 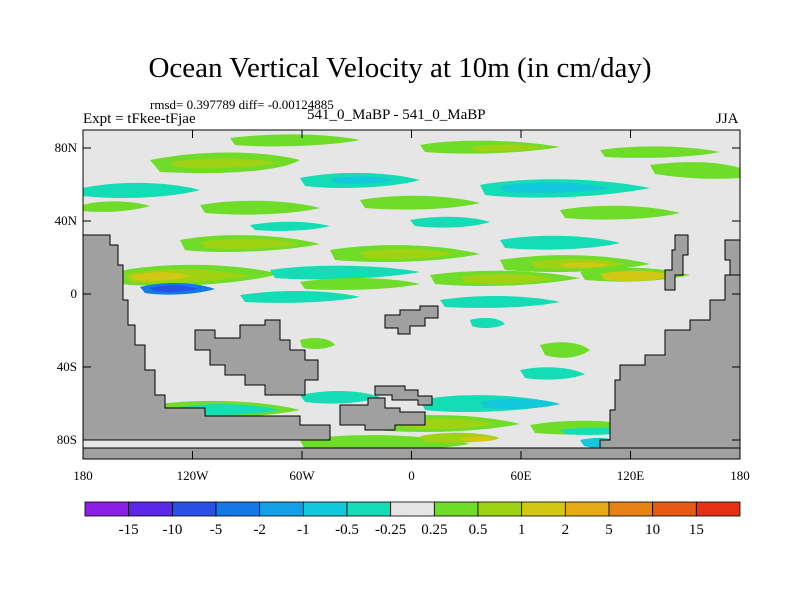 I want to click on colorbar-label: 0.5, so click(x=478, y=530).